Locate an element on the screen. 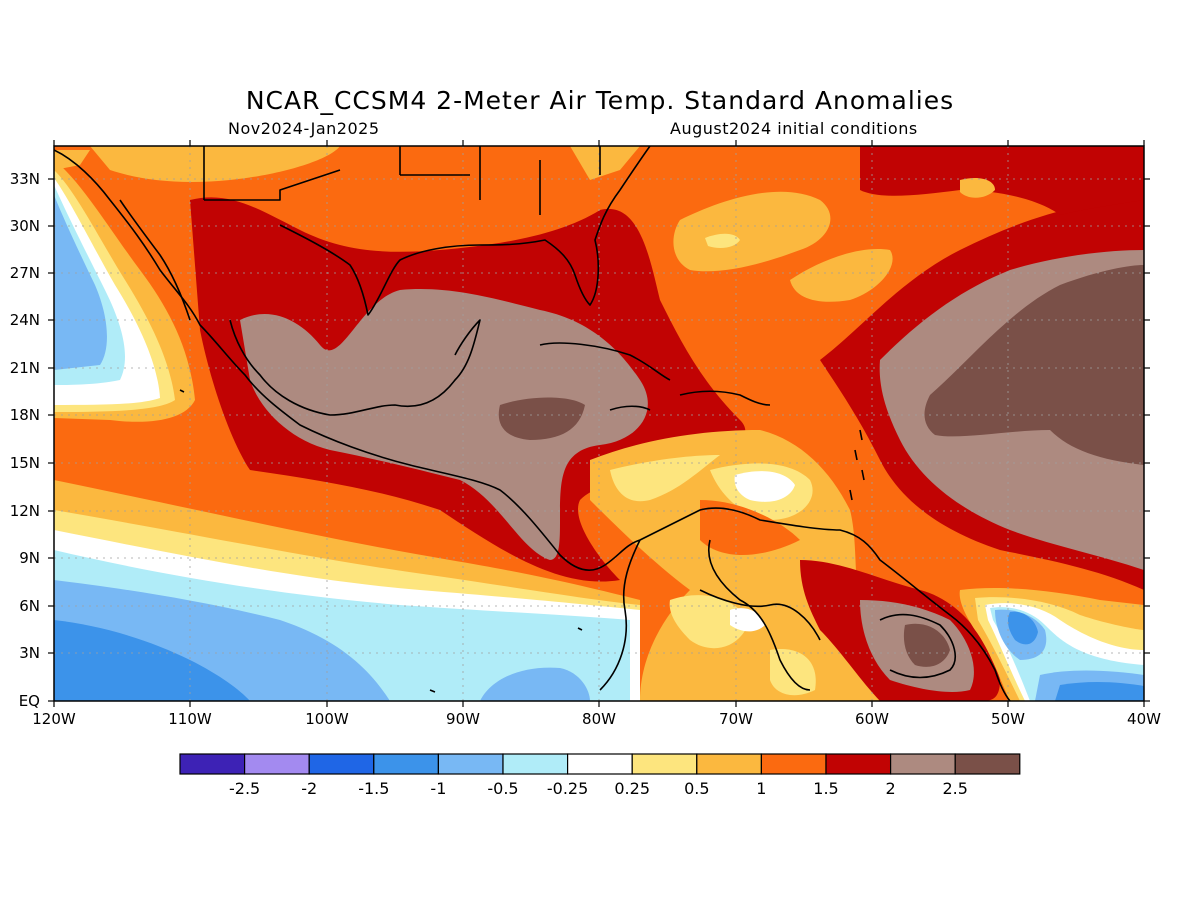 This screenshot has width=1200, height=900. initial-conditions: August2024 initial conditions is located at coordinates (794, 128).